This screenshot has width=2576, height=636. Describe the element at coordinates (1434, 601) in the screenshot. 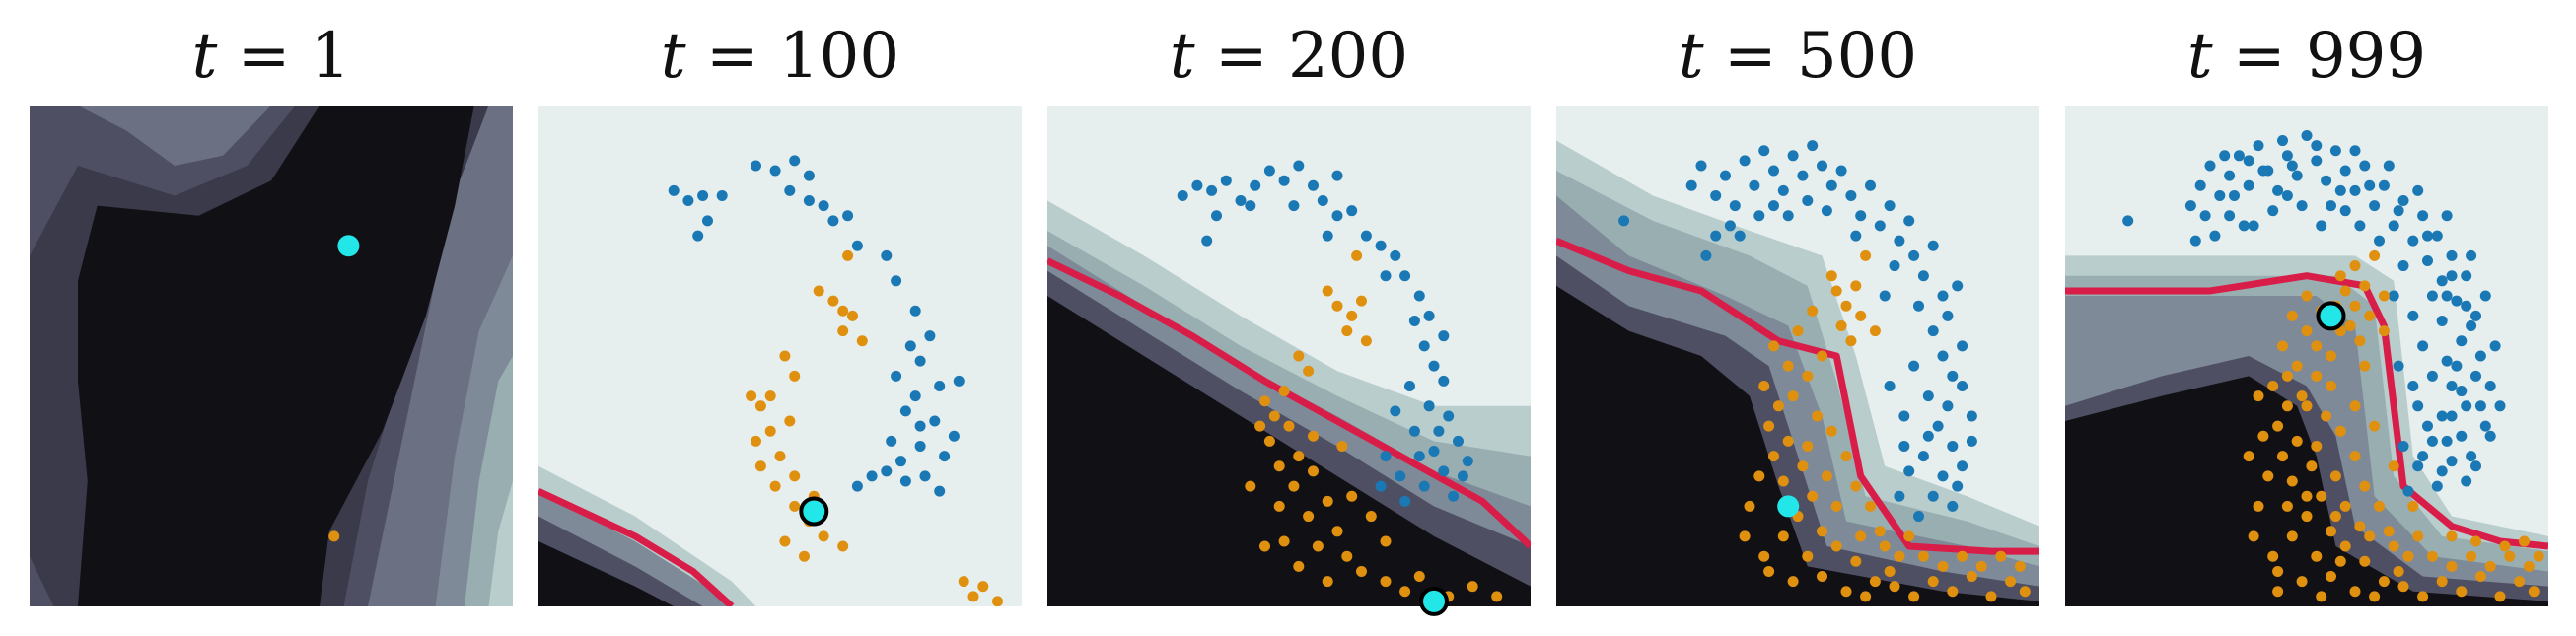

I see `query-point` at that location.